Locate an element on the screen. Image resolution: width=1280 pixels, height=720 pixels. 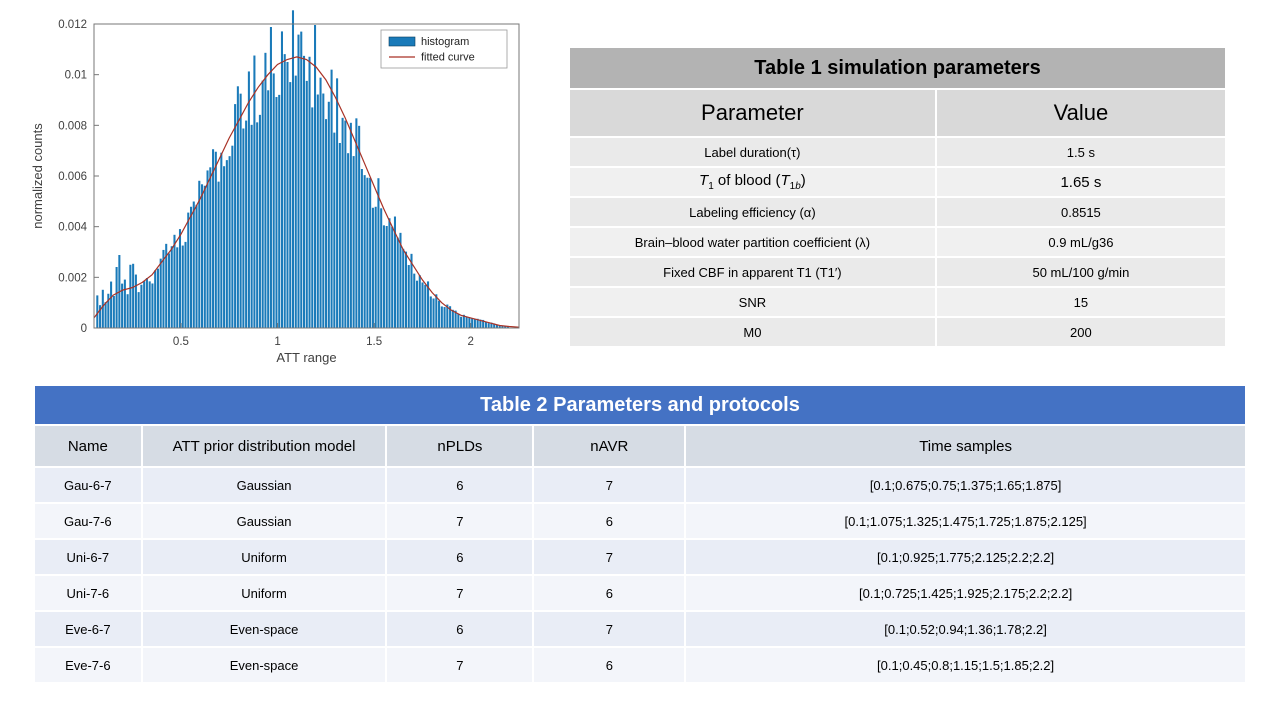
time-samples-cell: [0.1;0.675;0.75;1.375;1.65;1.875] is located at coordinates (965, 486).